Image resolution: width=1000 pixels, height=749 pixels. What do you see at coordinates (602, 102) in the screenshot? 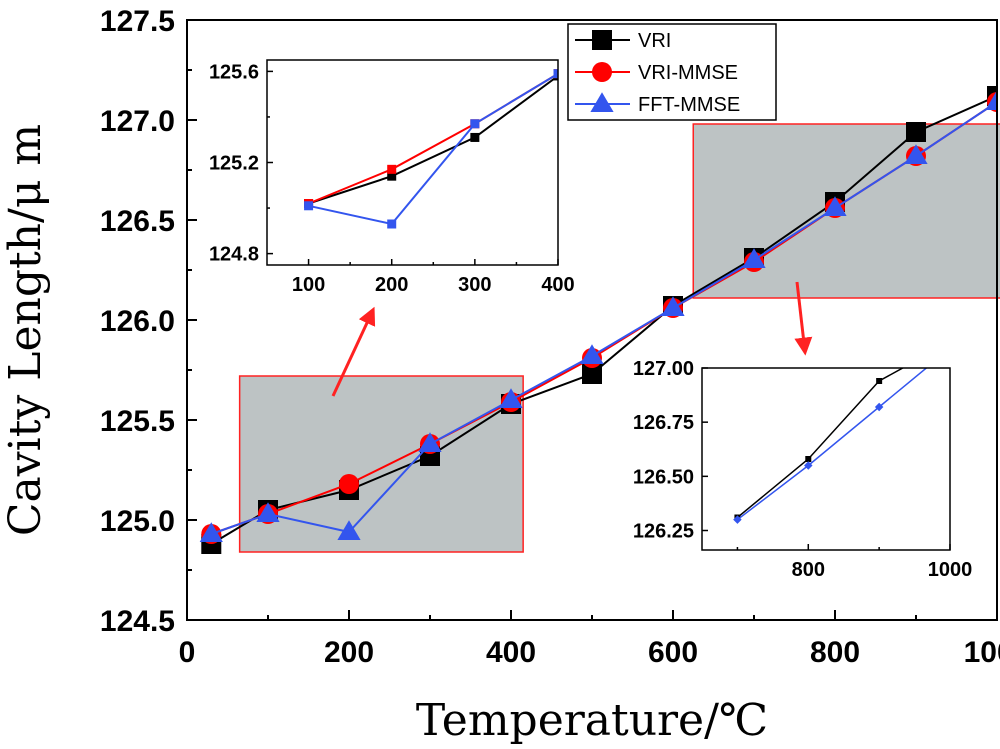
I see `legend-marker-fft-mmse` at bounding box center [602, 102].